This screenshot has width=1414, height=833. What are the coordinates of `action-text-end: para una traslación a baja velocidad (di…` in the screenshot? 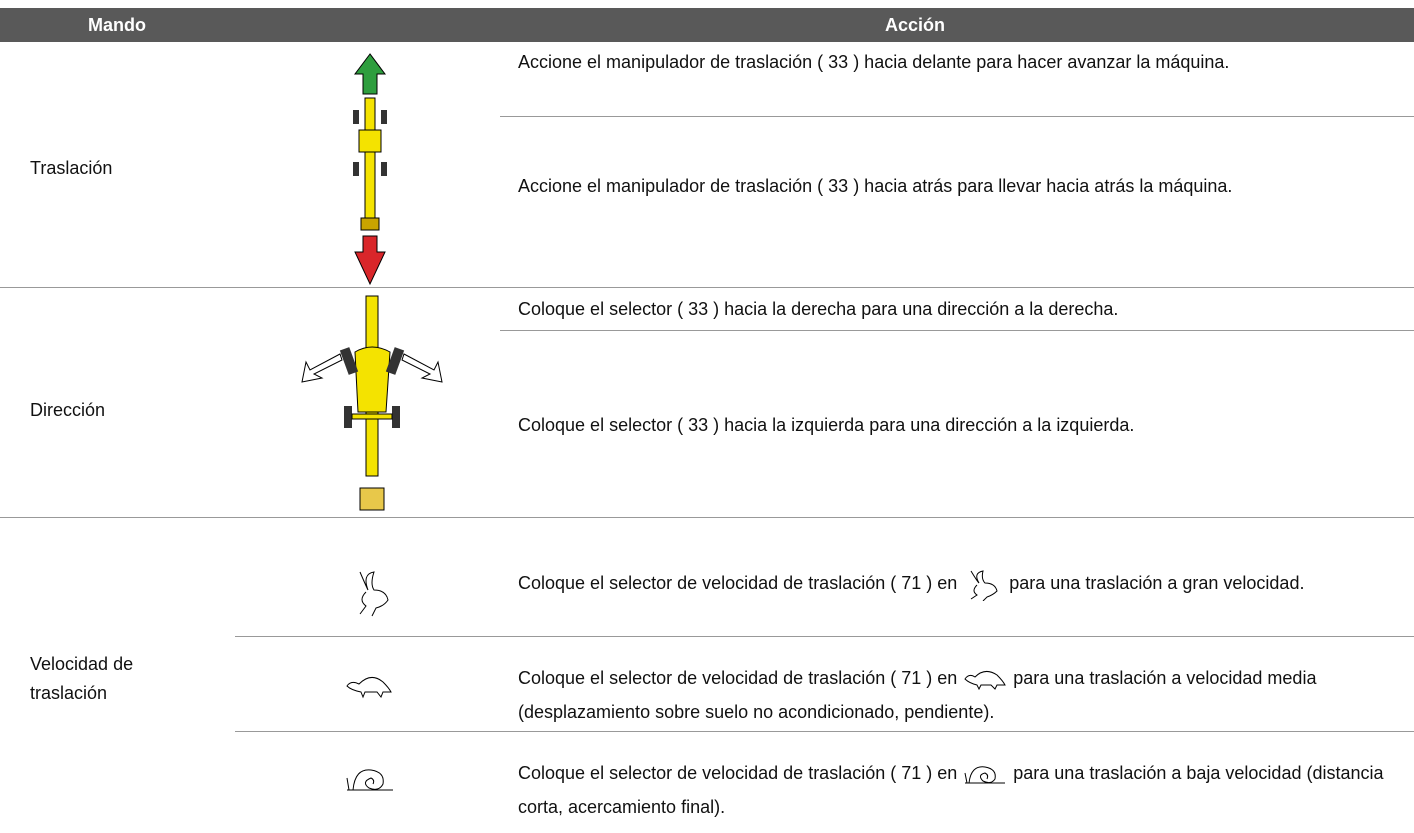 It's located at (951, 790).